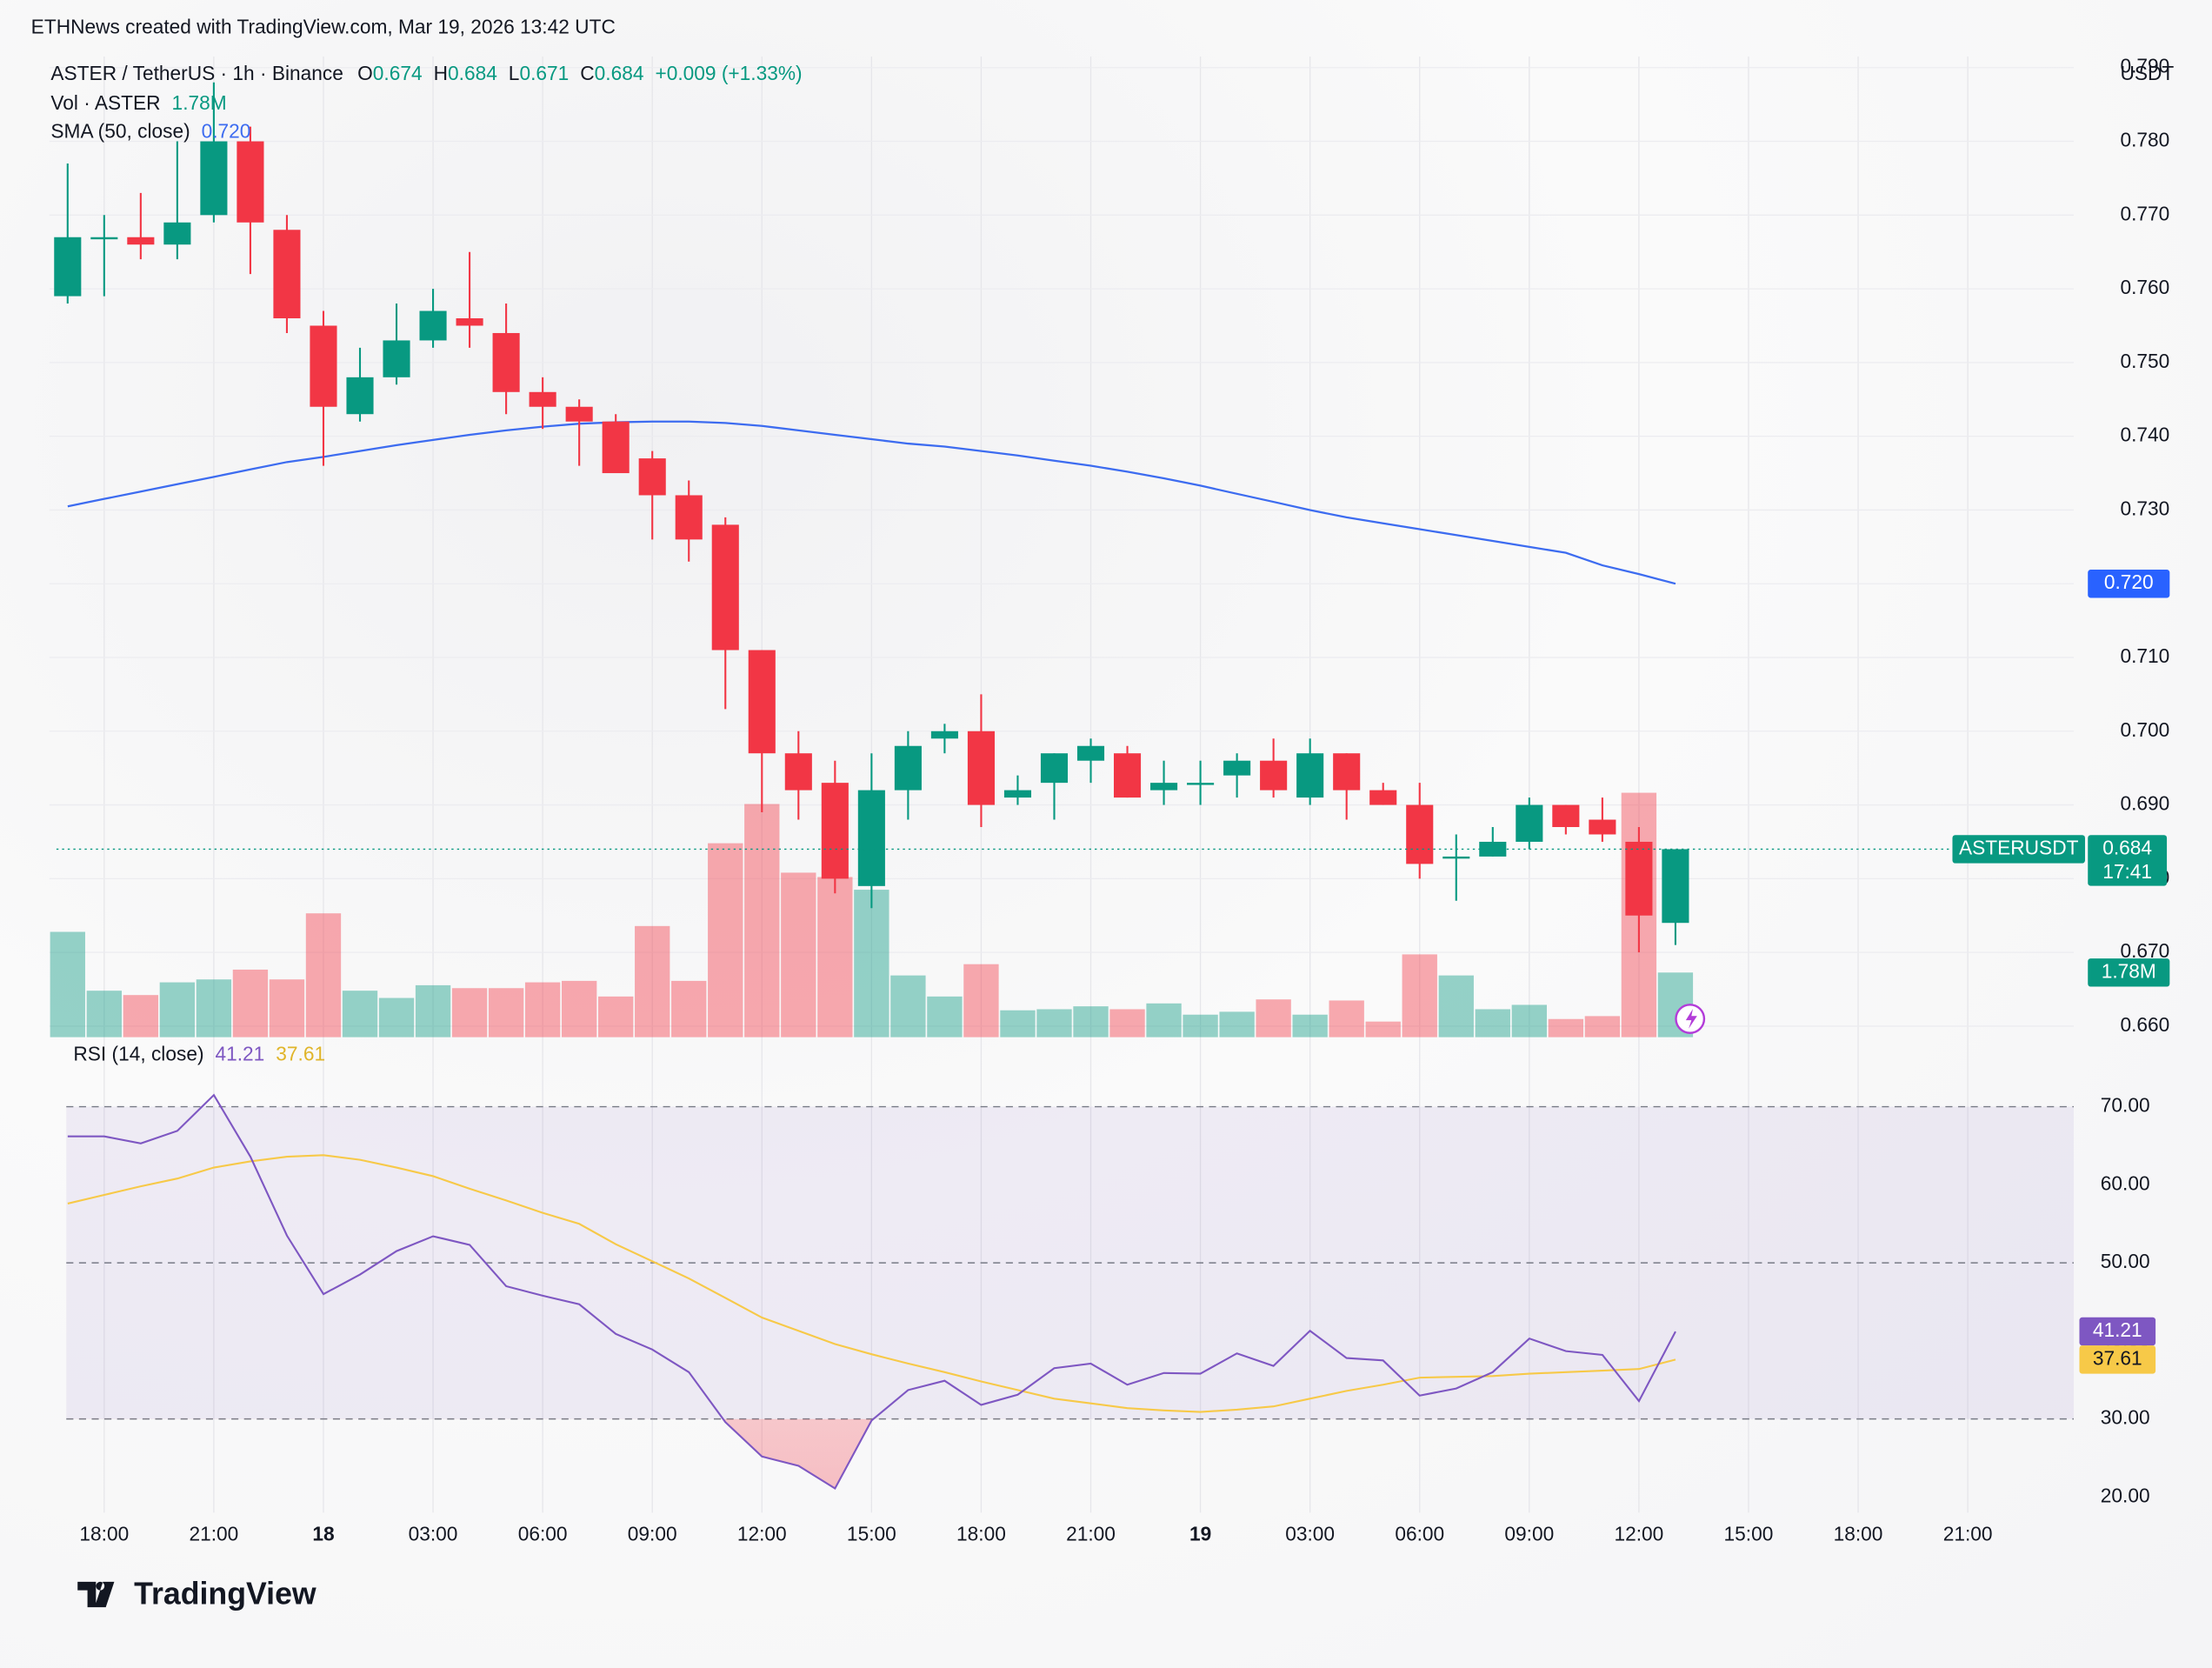  What do you see at coordinates (241, 1054) in the screenshot?
I see `rsi-value: 41.21` at bounding box center [241, 1054].